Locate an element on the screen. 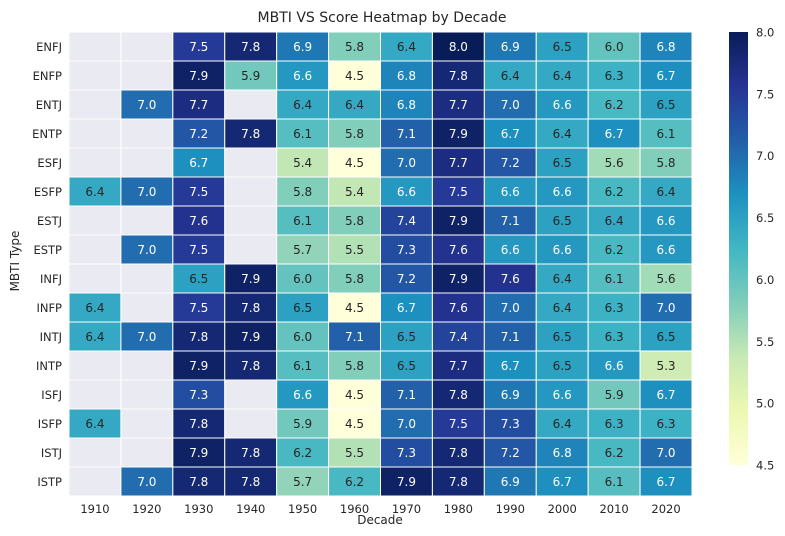 This screenshot has height=536, width=785. heatmap-cell-label: 5.8 is located at coordinates (354, 221).